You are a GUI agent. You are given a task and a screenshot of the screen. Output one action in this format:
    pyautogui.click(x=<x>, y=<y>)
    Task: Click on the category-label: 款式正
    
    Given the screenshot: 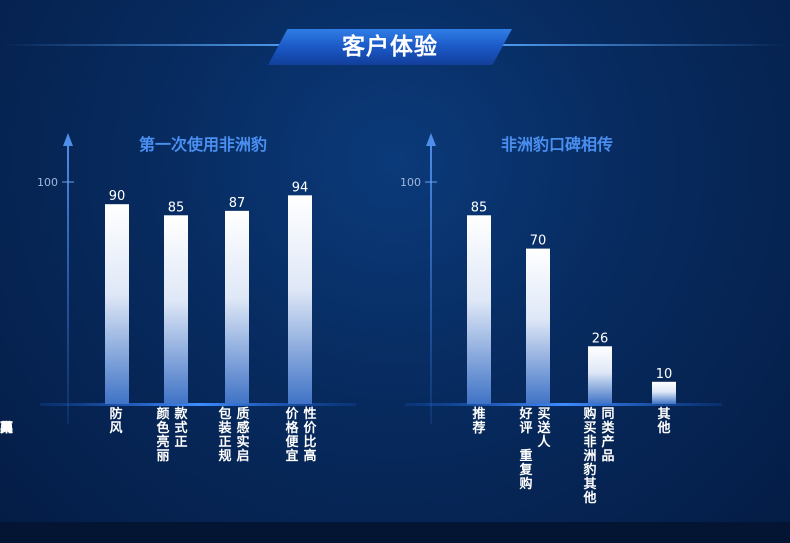 What is the action you would take?
    pyautogui.click(x=181, y=428)
    